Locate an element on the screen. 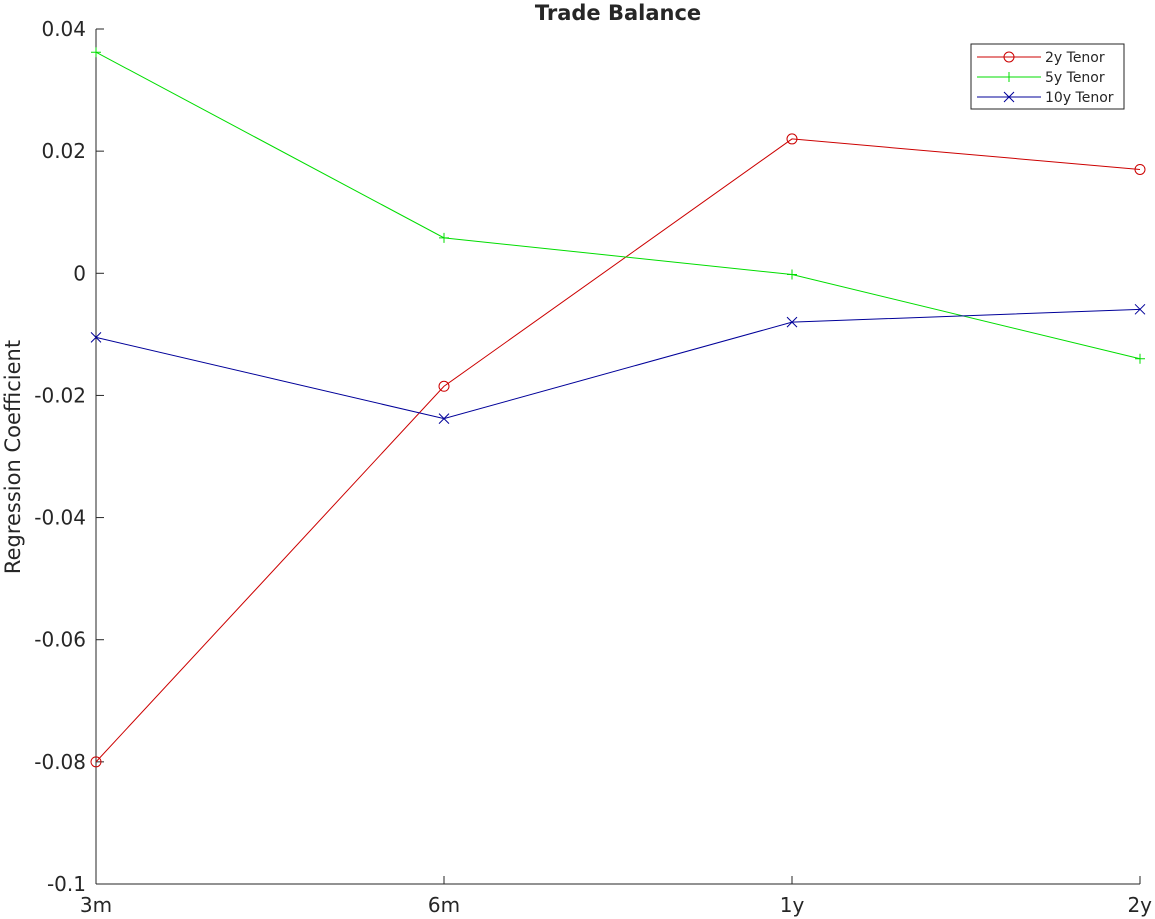 Image resolution: width=1155 pixels, height=919 pixels. x-tick-label: 3m is located at coordinates (96, 905).